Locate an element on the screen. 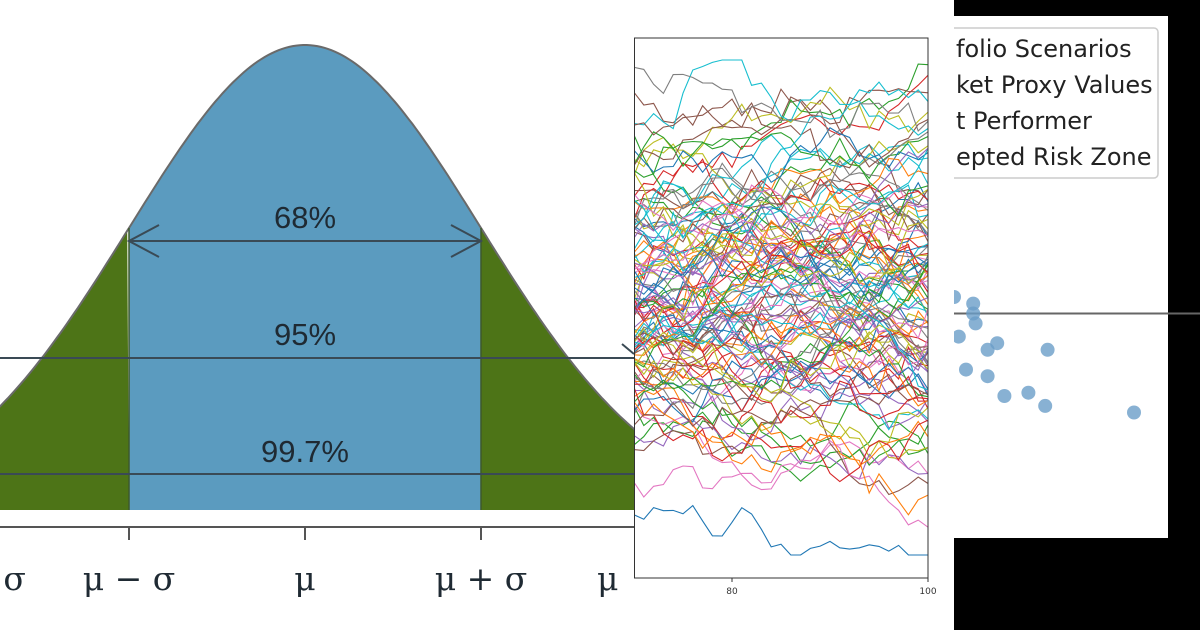 Image resolution: width=1200 pixels, height=630 pixels. interval-label-2: 99.7% is located at coordinates (305, 451).